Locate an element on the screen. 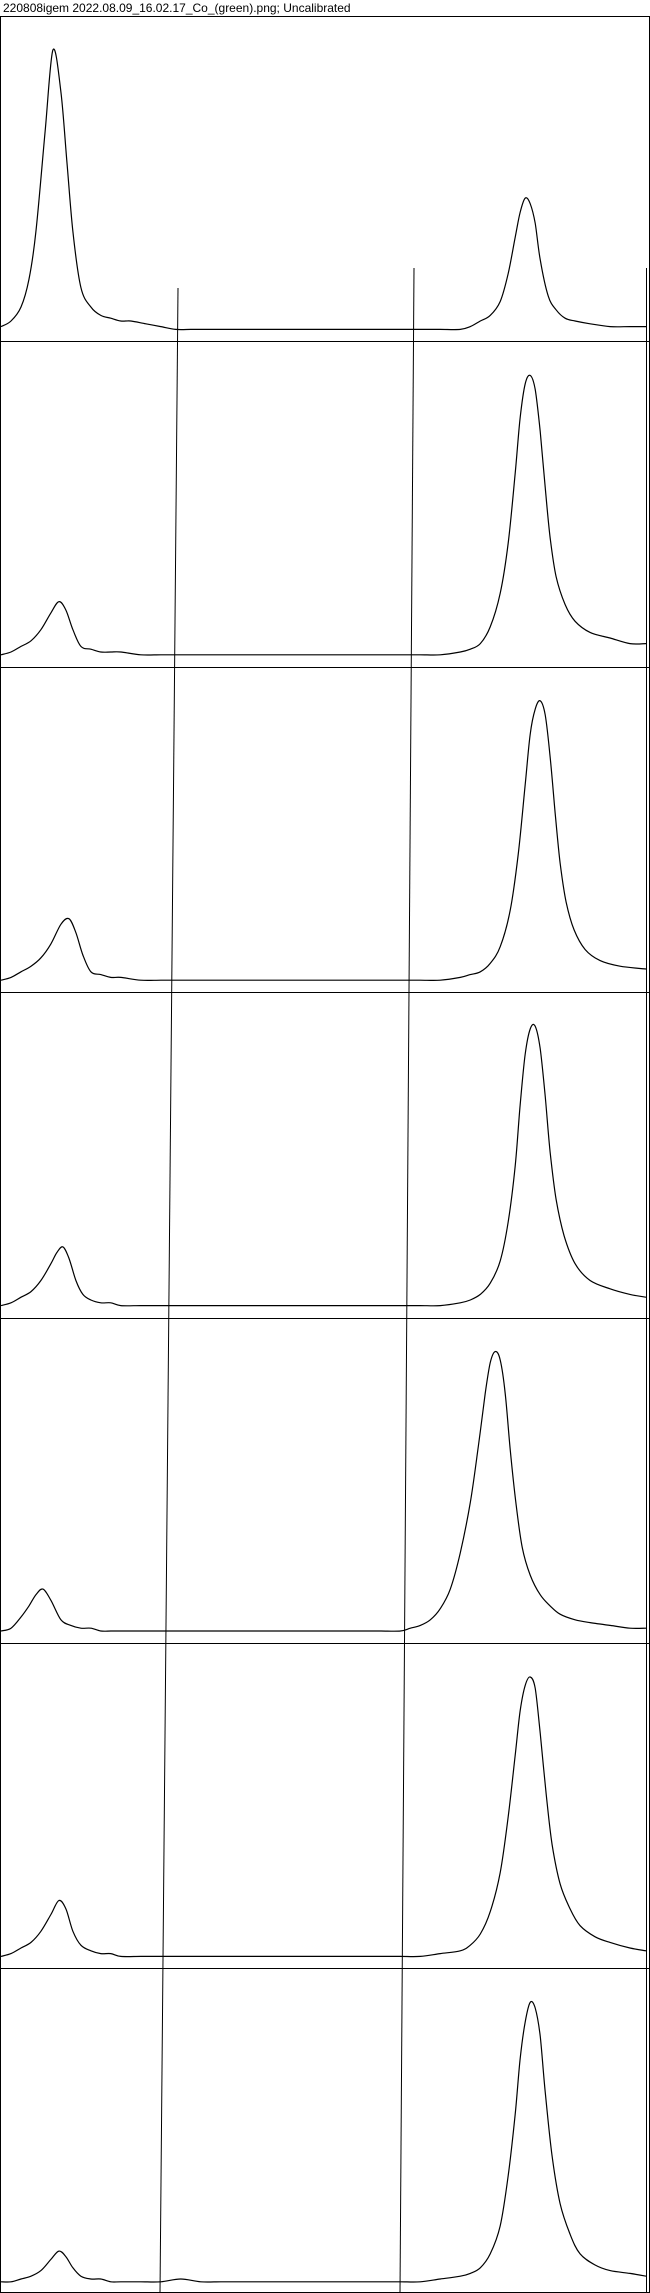 Image resolution: width=650 pixels, height=2293 pixels. guide-line-right is located at coordinates (407, 1280).